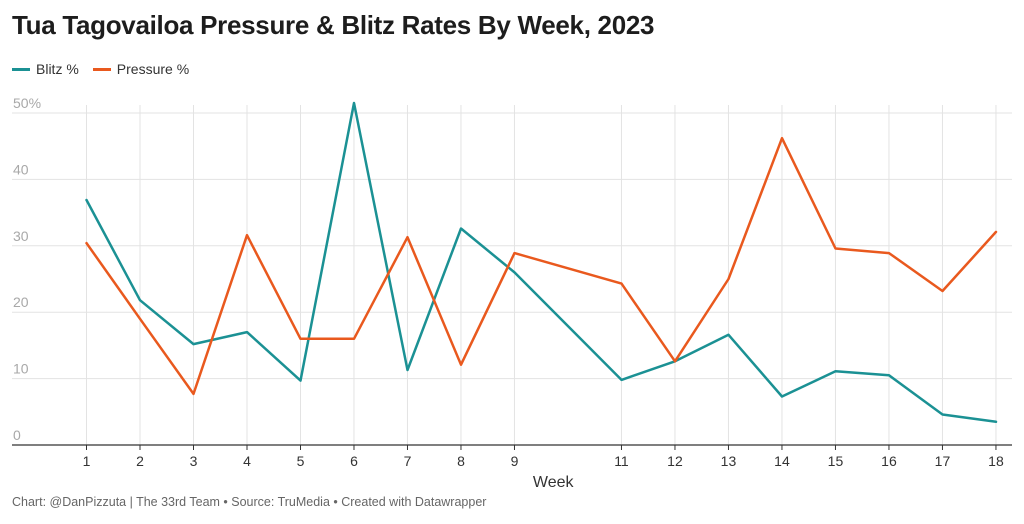  Describe the element at coordinates (57, 69) in the screenshot. I see `legend-label-blitz: Blitz %` at that location.